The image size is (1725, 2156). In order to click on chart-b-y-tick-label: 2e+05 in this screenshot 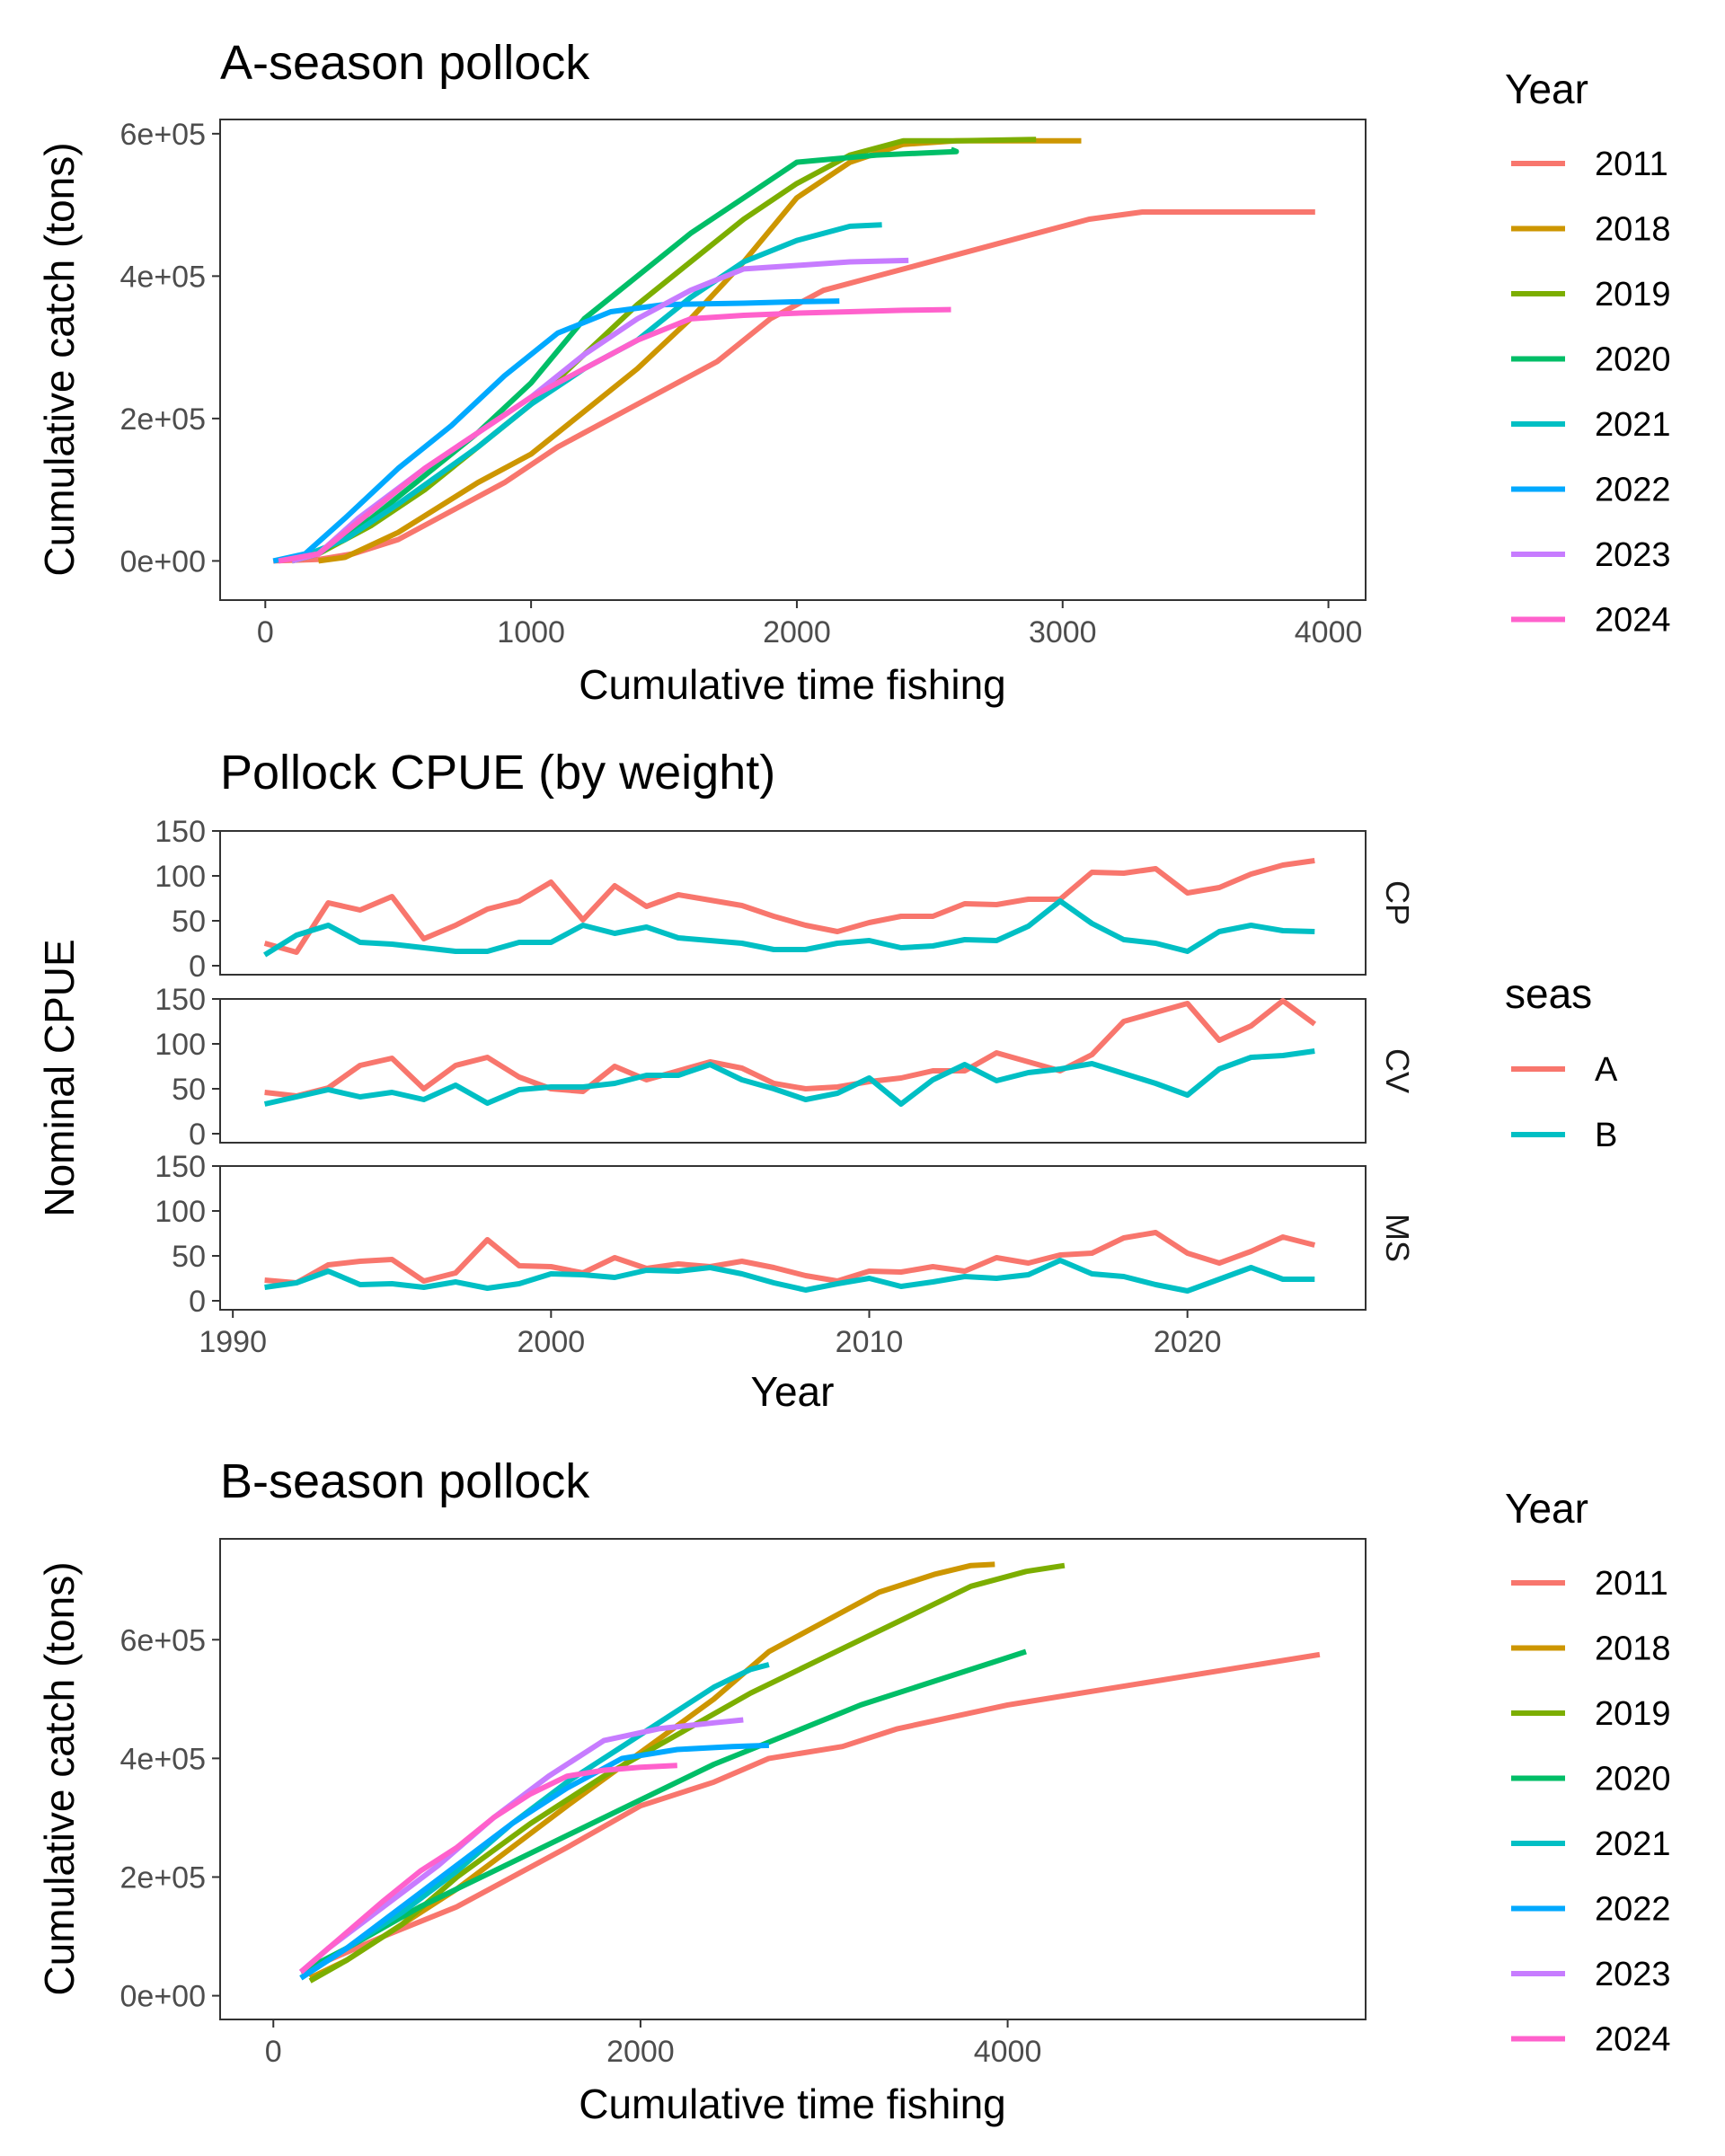, I will do `click(163, 1877)`.